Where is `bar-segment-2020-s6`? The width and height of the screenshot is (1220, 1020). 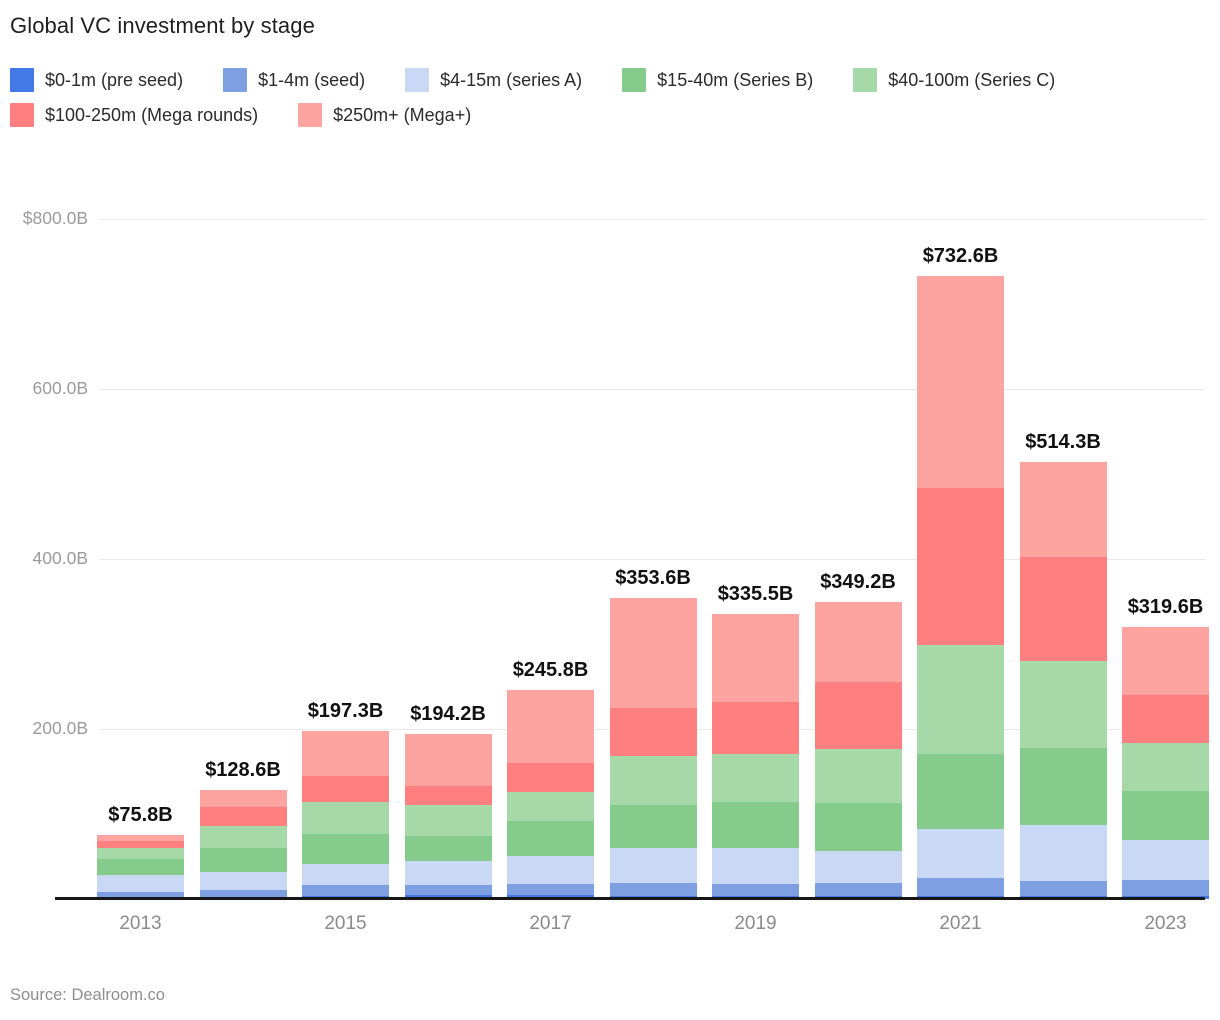
bar-segment-2020-s6 is located at coordinates (858, 642).